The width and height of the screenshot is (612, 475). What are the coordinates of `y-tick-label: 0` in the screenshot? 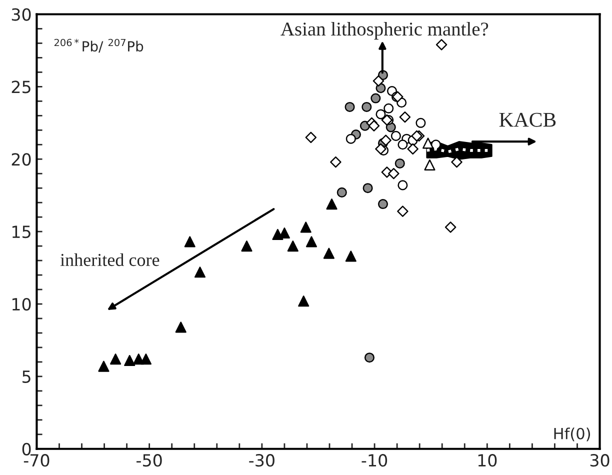 It's located at (26, 449).